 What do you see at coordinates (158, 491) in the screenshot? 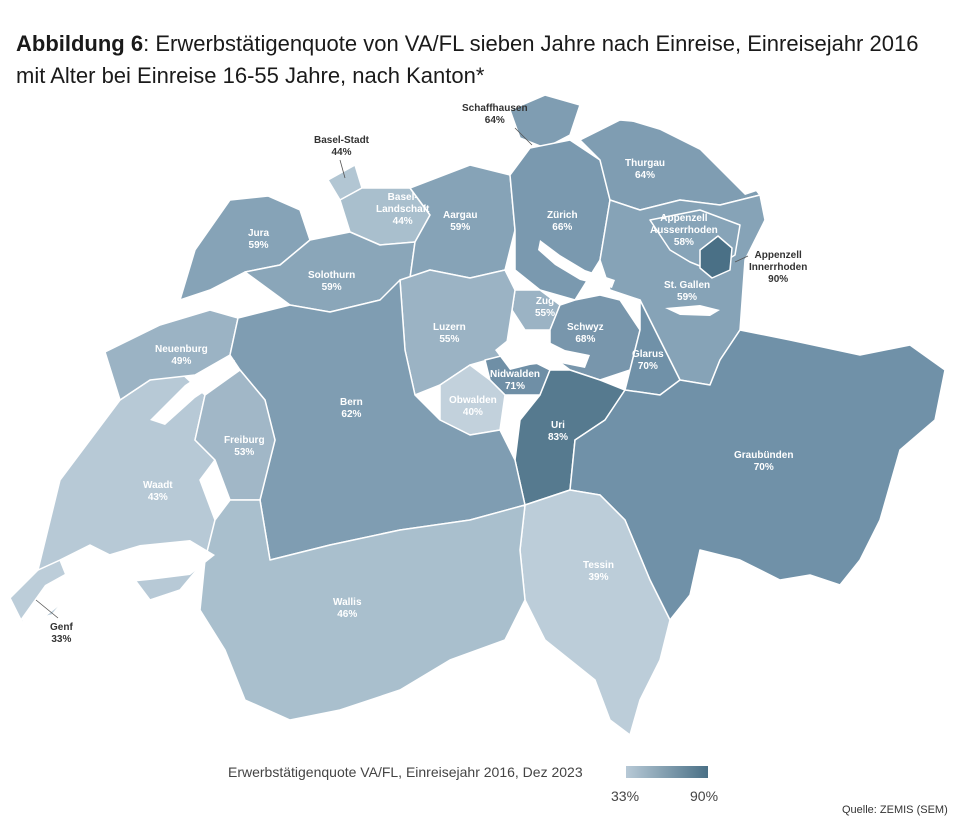
I see `label-waadt: Waadt 43%` at bounding box center [158, 491].